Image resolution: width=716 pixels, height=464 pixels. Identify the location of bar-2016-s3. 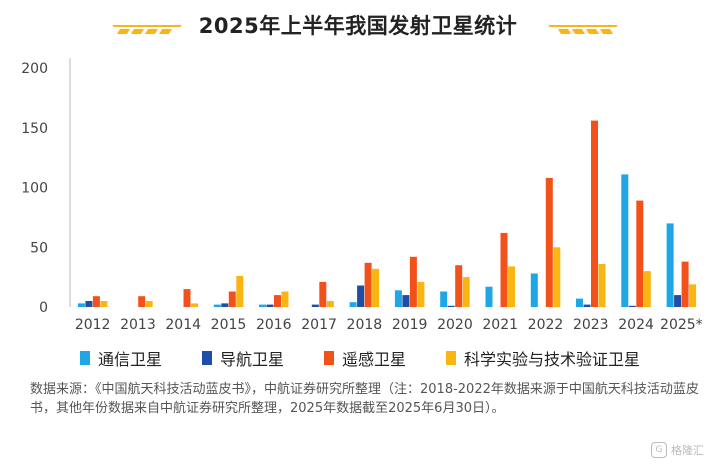
(285, 299).